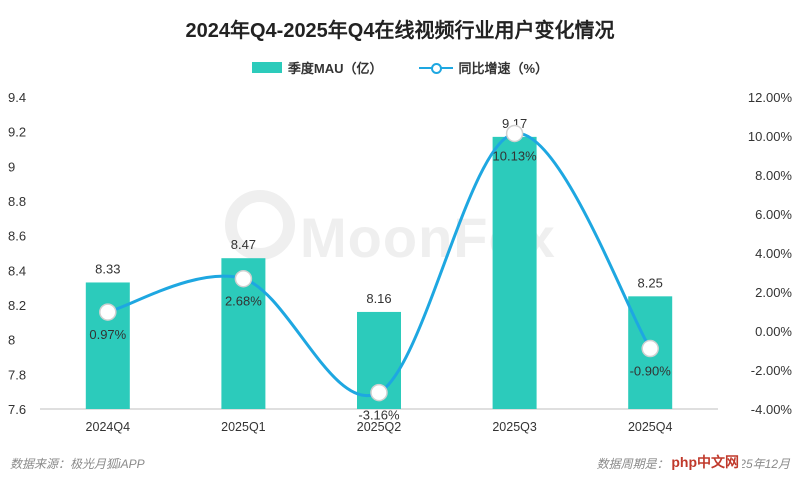 This screenshot has height=478, width=800. Describe the element at coordinates (772, 409) in the screenshot. I see `y-right-tick-label: -4.00%` at that location.